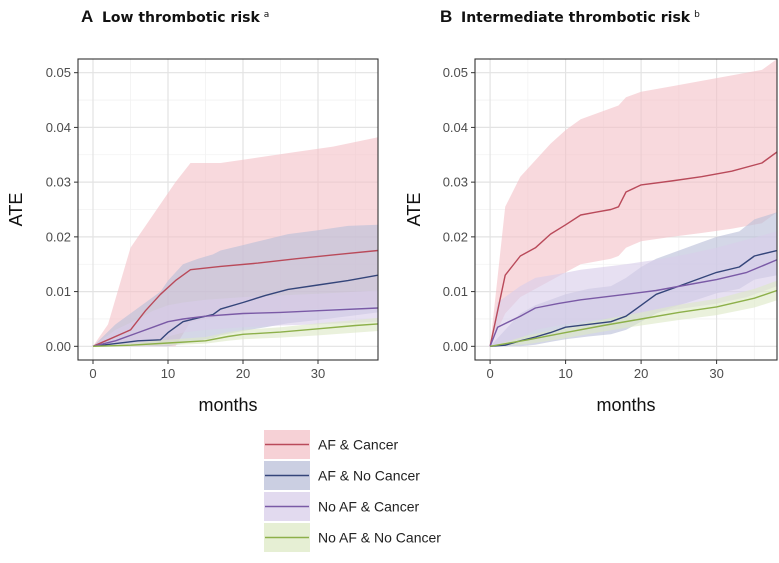 Image resolution: width=779 pixels, height=563 pixels. I want to click on ci-band-no-af-and-no-cancer-a, so click(235, 332).